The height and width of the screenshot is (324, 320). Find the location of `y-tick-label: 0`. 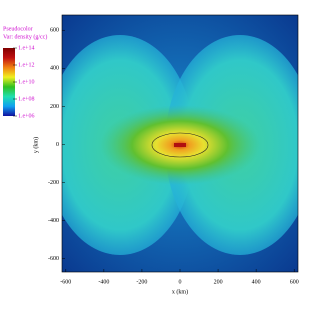

y-tick-label: 0 is located at coordinates (57, 145).